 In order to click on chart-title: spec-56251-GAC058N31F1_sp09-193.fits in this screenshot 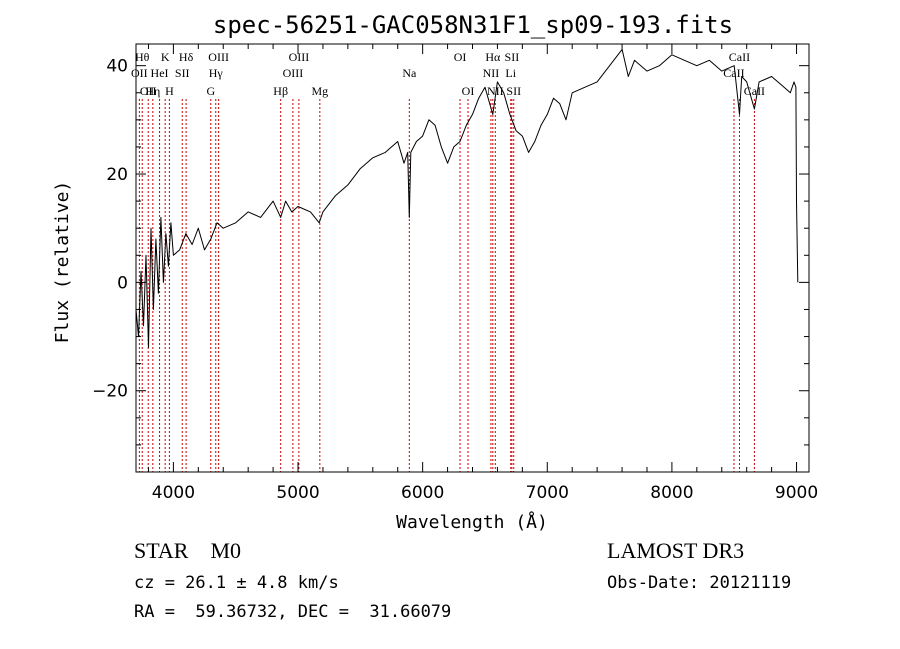, I will do `click(473, 25)`.